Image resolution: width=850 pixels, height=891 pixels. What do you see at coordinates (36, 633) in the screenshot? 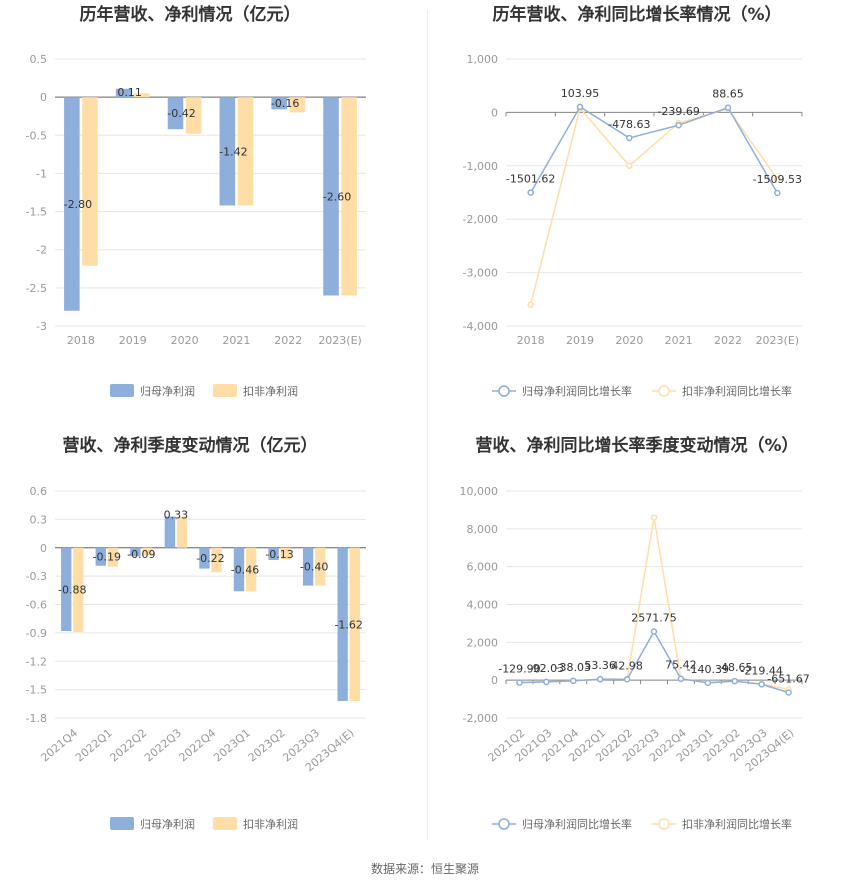
I see `y-tick-label: -0.9` at bounding box center [36, 633].